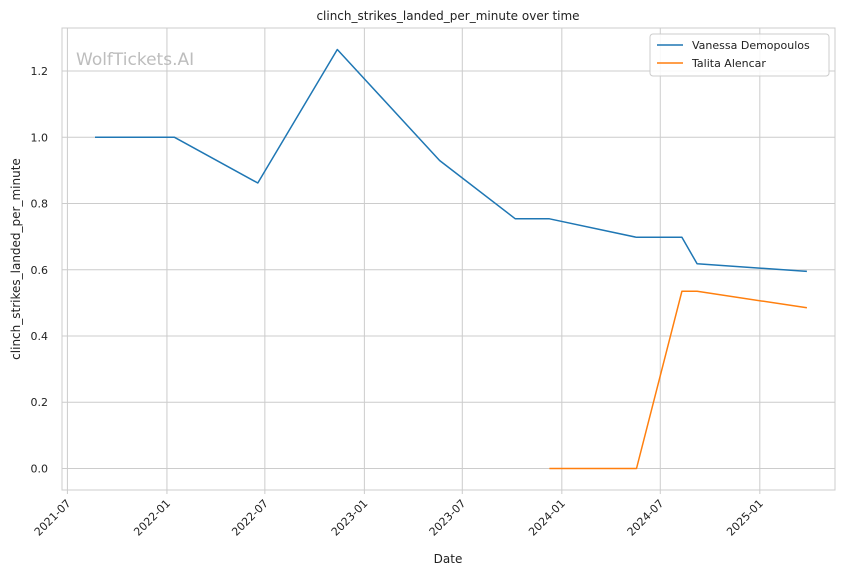 The image size is (844, 575). Describe the element at coordinates (745, 518) in the screenshot. I see `x-tick-label: 2025-01` at that location.